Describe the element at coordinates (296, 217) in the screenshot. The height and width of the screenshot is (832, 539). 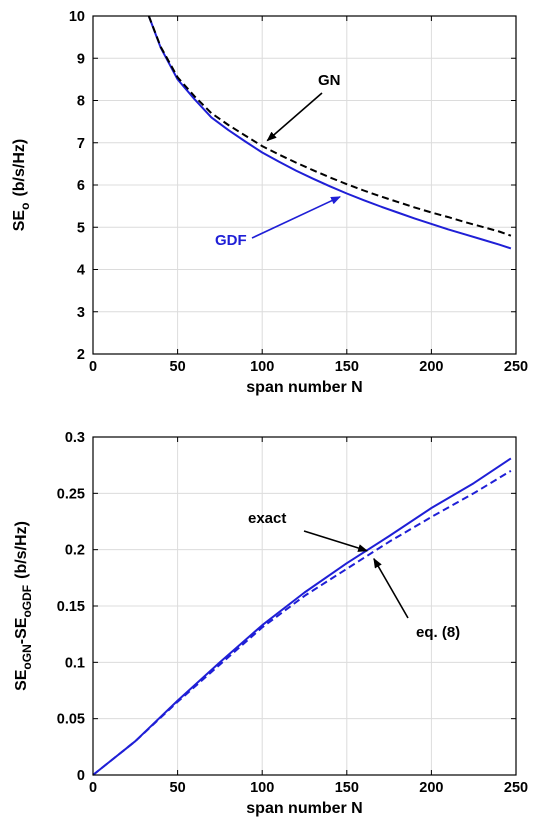
I see `annotation-gdf-arrow` at that location.